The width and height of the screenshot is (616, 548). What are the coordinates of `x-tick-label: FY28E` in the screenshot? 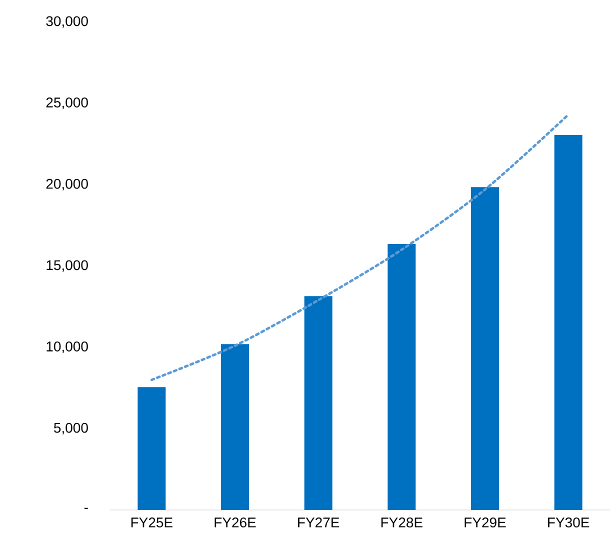 It's located at (401, 523).